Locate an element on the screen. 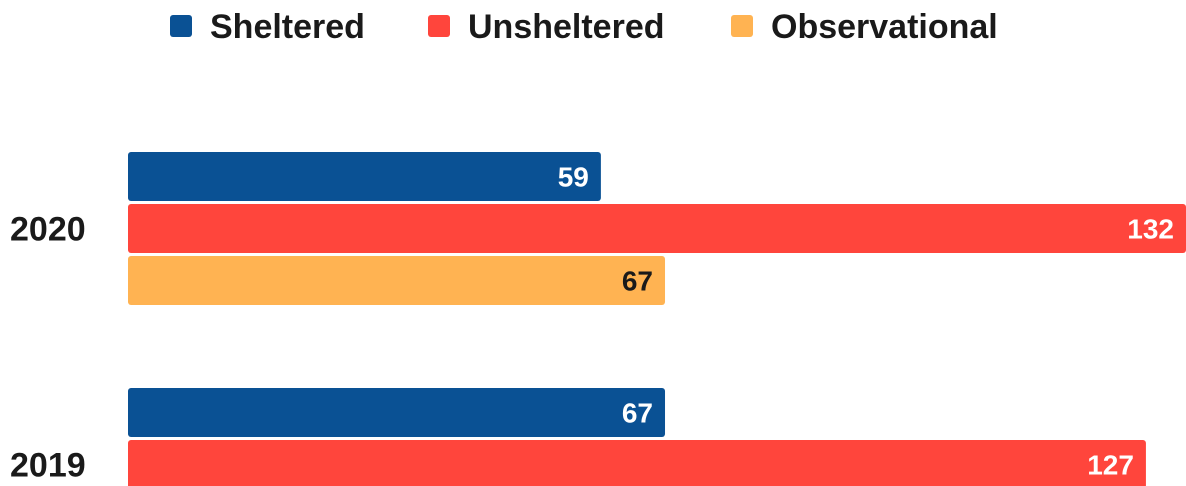  bar-sheltered-2019 is located at coordinates (397, 412).